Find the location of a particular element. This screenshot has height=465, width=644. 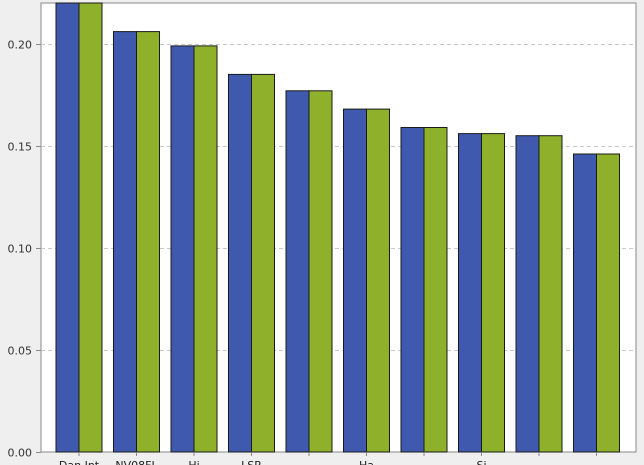

y-tick-label: 0.15 is located at coordinates (20, 147).